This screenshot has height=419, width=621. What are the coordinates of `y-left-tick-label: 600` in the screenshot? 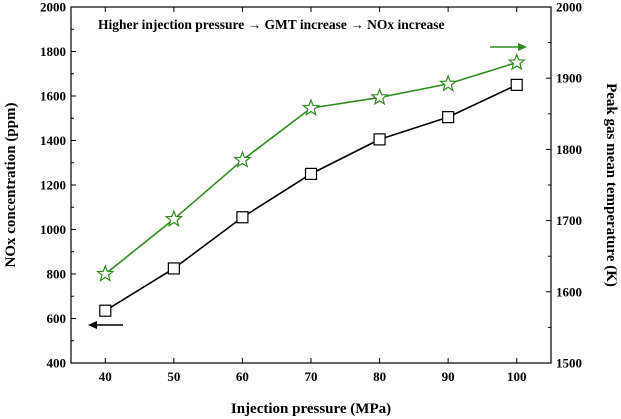 It's located at (57, 318).